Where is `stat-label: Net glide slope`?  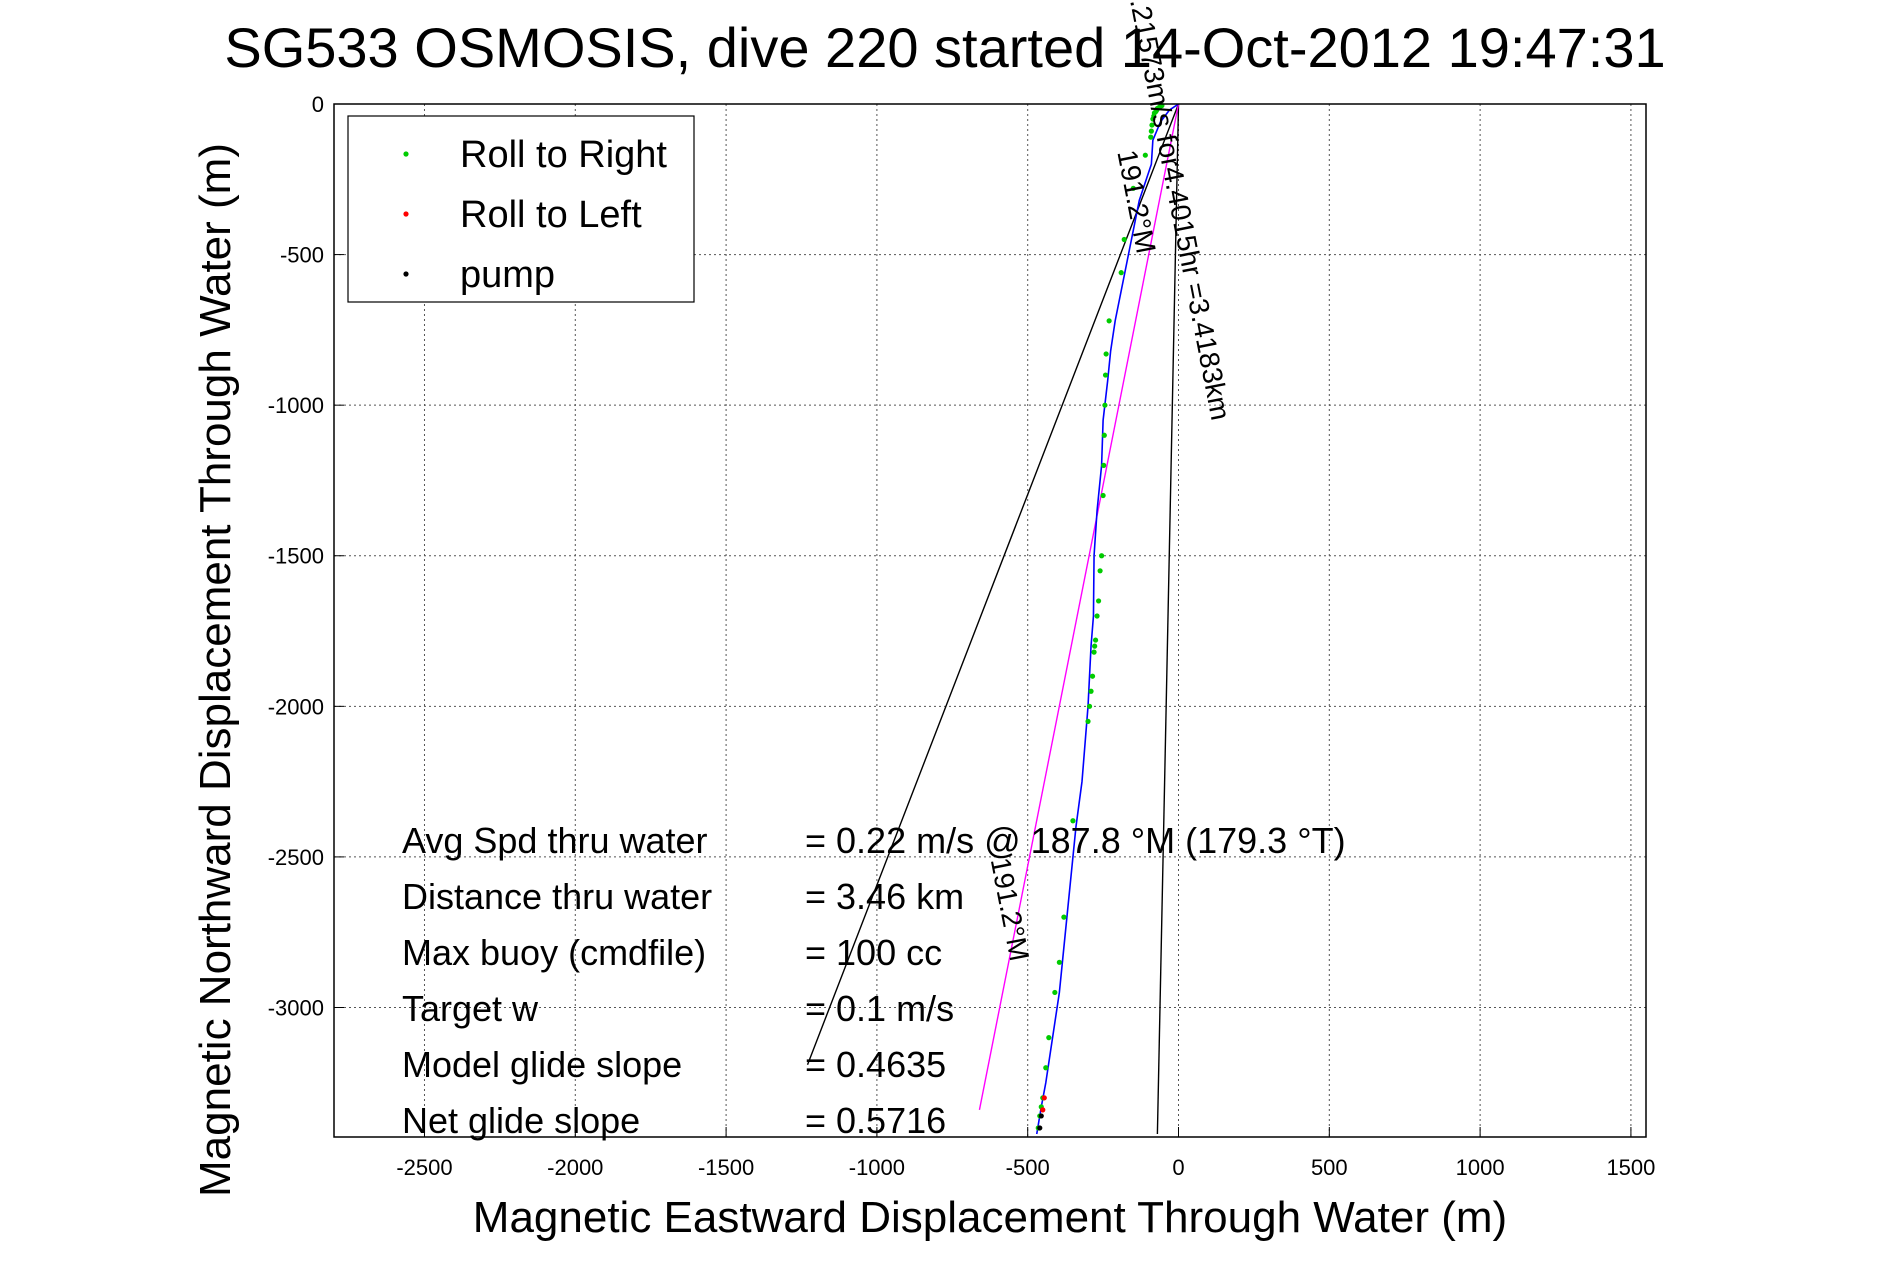 stat-label: Net glide slope is located at coordinates (521, 1120).